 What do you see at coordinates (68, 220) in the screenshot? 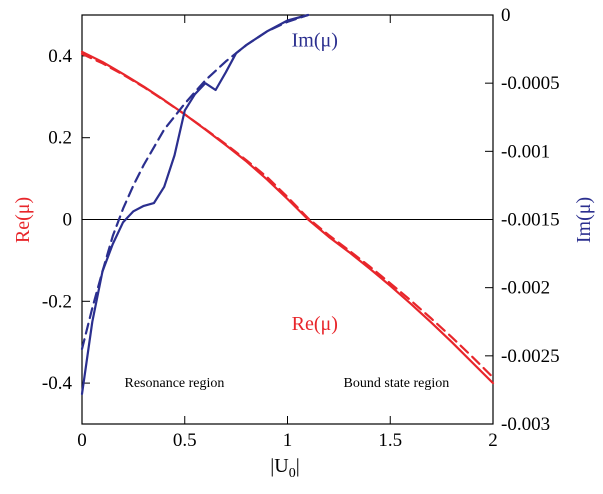
I see `y-left-tick-label: 0` at bounding box center [68, 220].